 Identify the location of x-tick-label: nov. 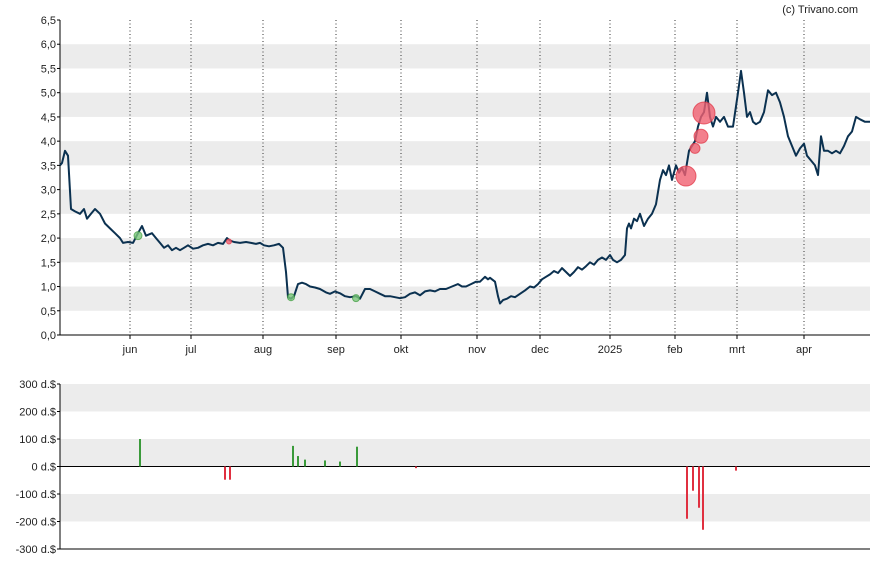
(477, 350).